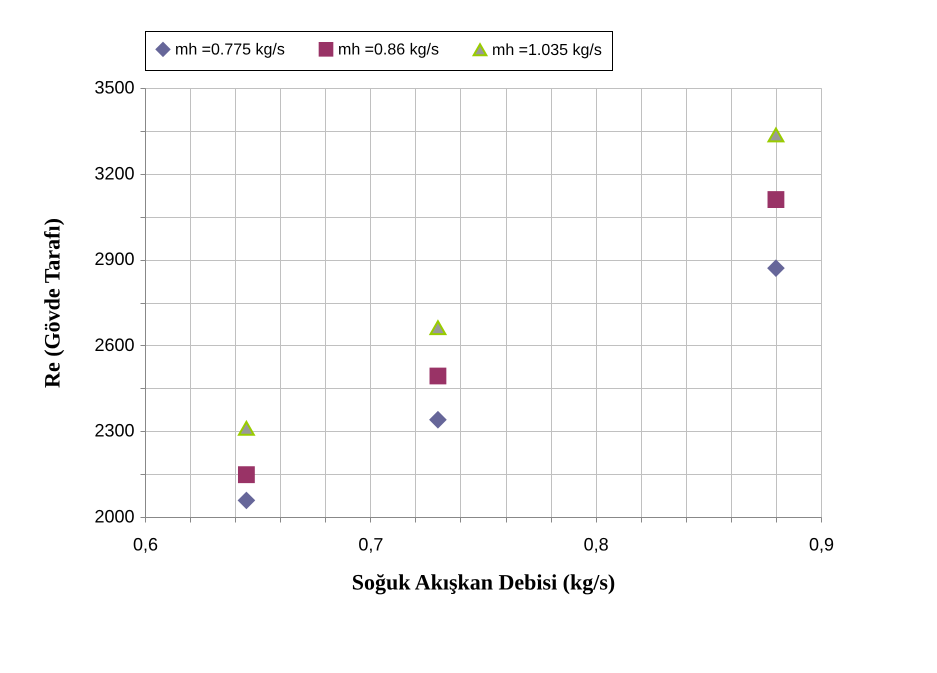 The image size is (937, 673). I want to click on y-tick-label: 2900, so click(114, 259).